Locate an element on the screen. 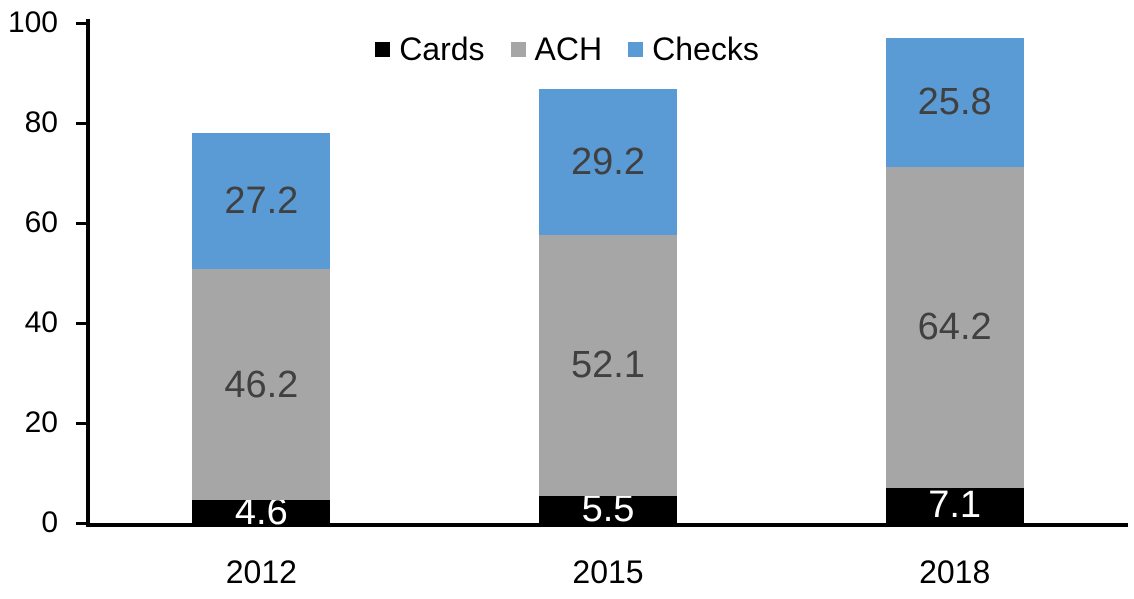 Image resolution: width=1134 pixels, height=599 pixels. bar-value-label: 52.1 is located at coordinates (608, 365).